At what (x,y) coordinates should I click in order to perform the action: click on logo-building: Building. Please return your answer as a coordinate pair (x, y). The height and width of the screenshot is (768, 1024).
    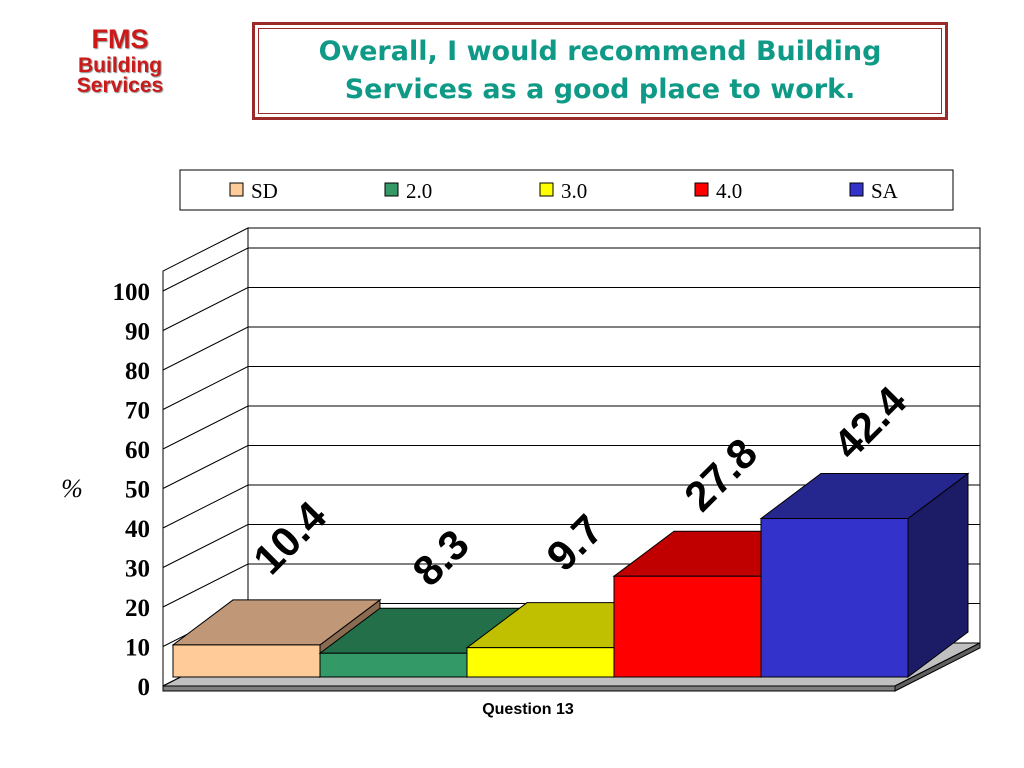
    Looking at the image, I should click on (120, 65).